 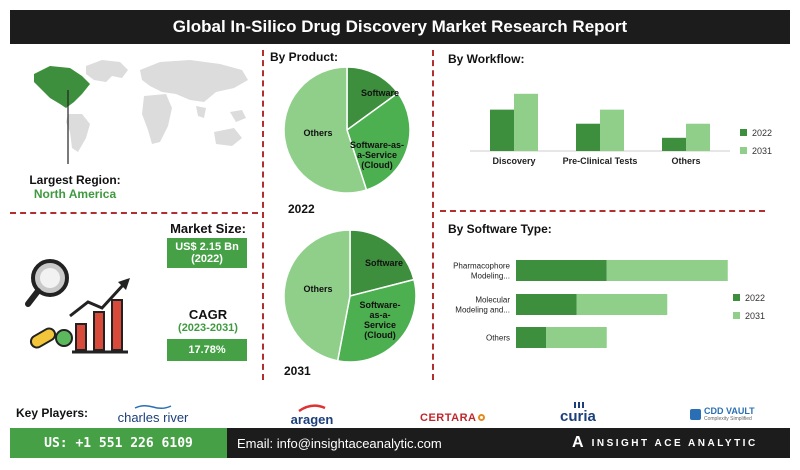 What do you see at coordinates (51, 338) in the screenshot?
I see `capsule-icon` at bounding box center [51, 338].